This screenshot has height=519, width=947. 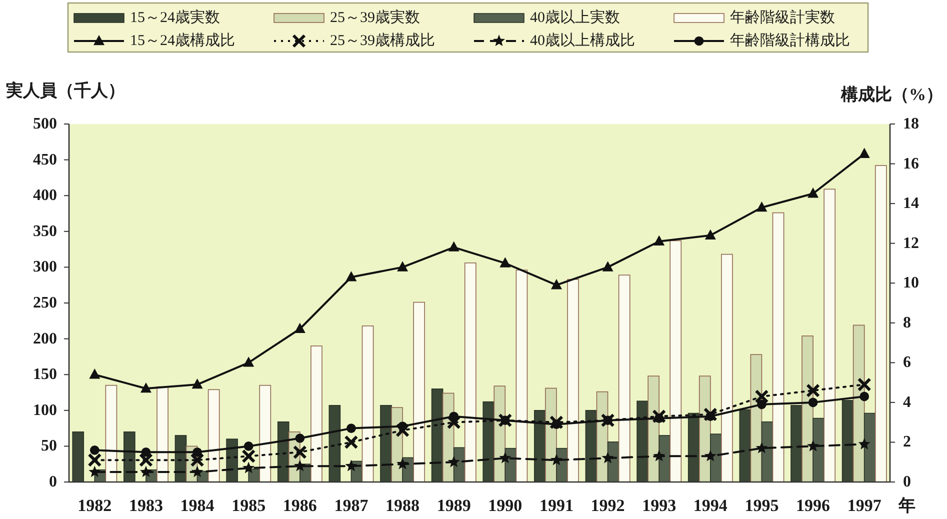 I want to click on y-tick-label: 500, so click(x=45, y=124).